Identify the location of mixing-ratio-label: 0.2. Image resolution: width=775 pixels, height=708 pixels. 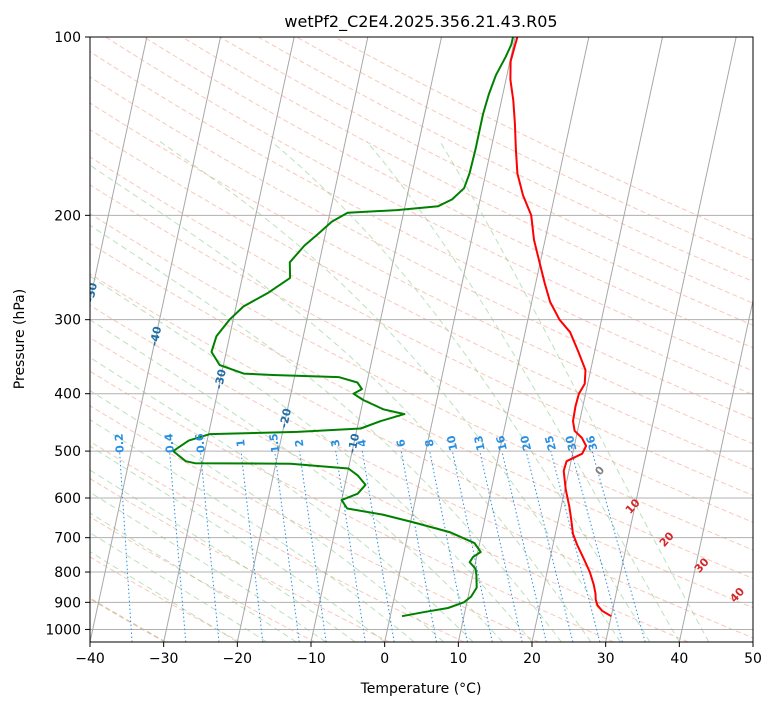
(119, 443).